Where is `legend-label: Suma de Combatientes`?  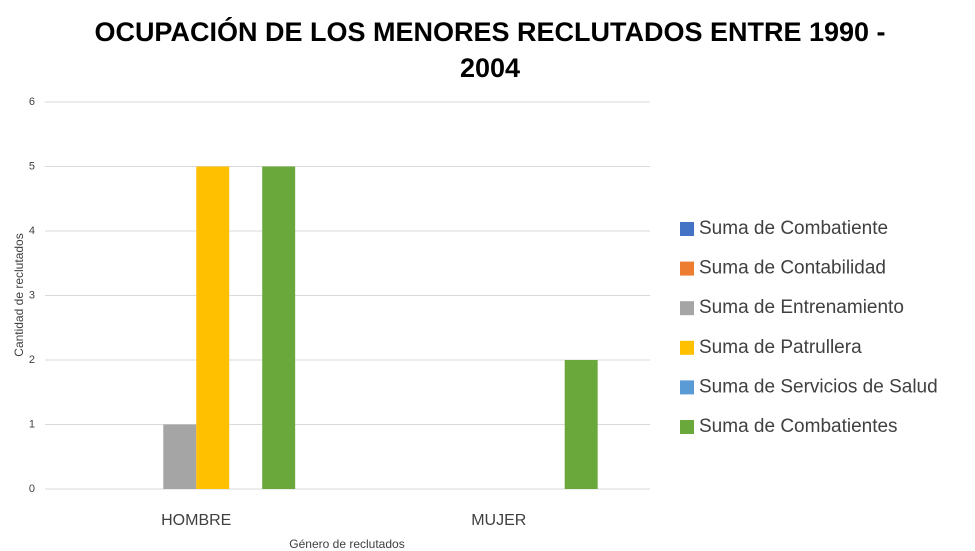 legend-label: Suma de Combatientes is located at coordinates (798, 426).